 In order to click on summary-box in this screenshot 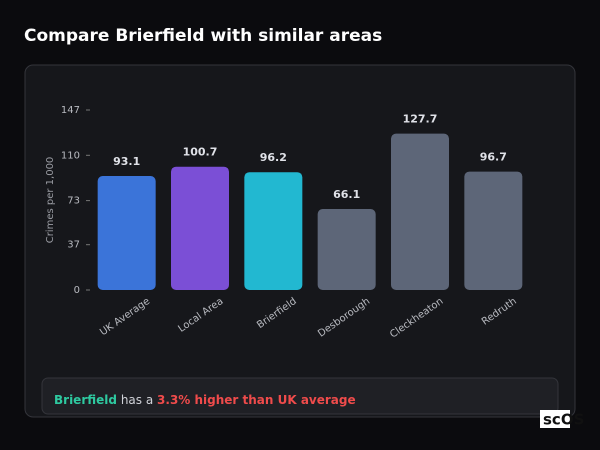, I will do `click(300, 396)`.